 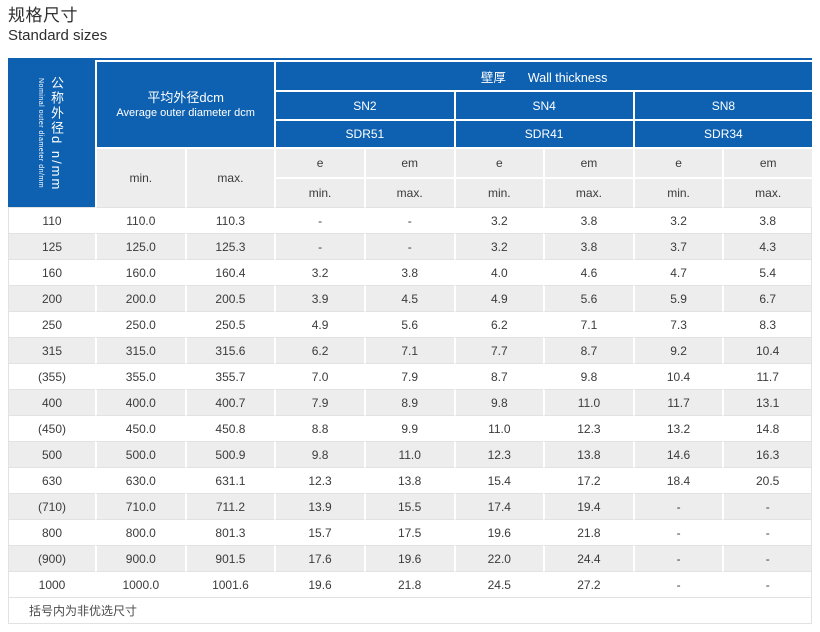 What do you see at coordinates (767, 402) in the screenshot?
I see `table-cell: 13.1` at bounding box center [767, 402].